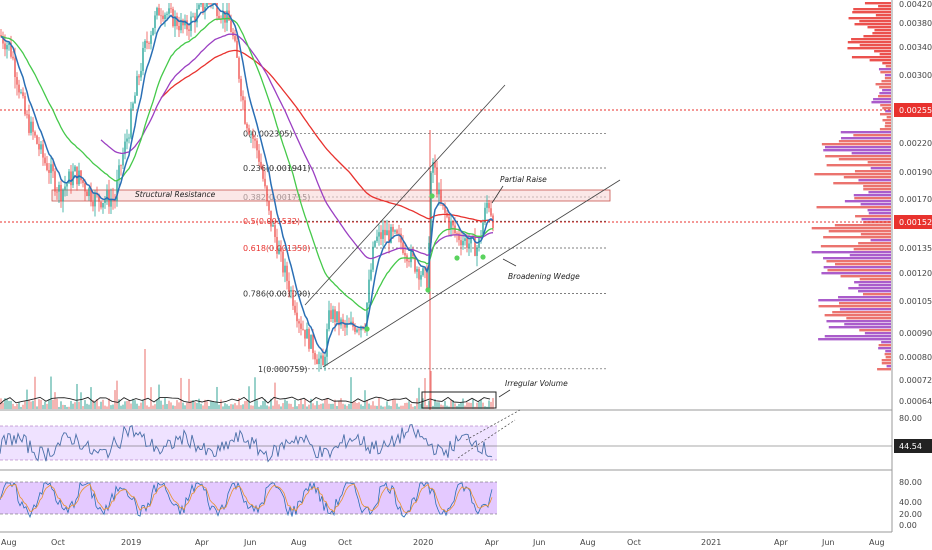 The height and width of the screenshot is (550, 932). What do you see at coordinates (544, 276) in the screenshot?
I see `broadening-wedge-label: Broadening Wedge` at bounding box center [544, 276].